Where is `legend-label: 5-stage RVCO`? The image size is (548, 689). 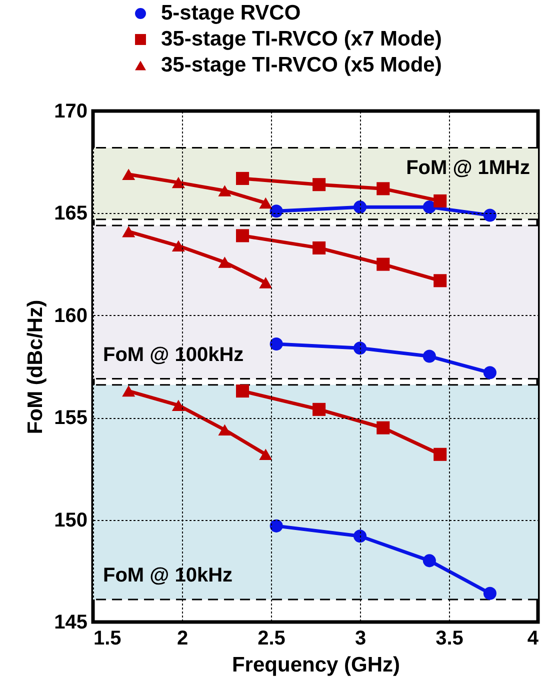 legend-label: 5-stage RVCO is located at coordinates (231, 13).